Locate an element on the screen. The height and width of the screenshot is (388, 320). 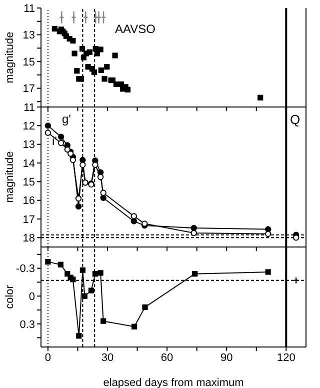
y-axis-title: color is located at coordinates (10, 296).